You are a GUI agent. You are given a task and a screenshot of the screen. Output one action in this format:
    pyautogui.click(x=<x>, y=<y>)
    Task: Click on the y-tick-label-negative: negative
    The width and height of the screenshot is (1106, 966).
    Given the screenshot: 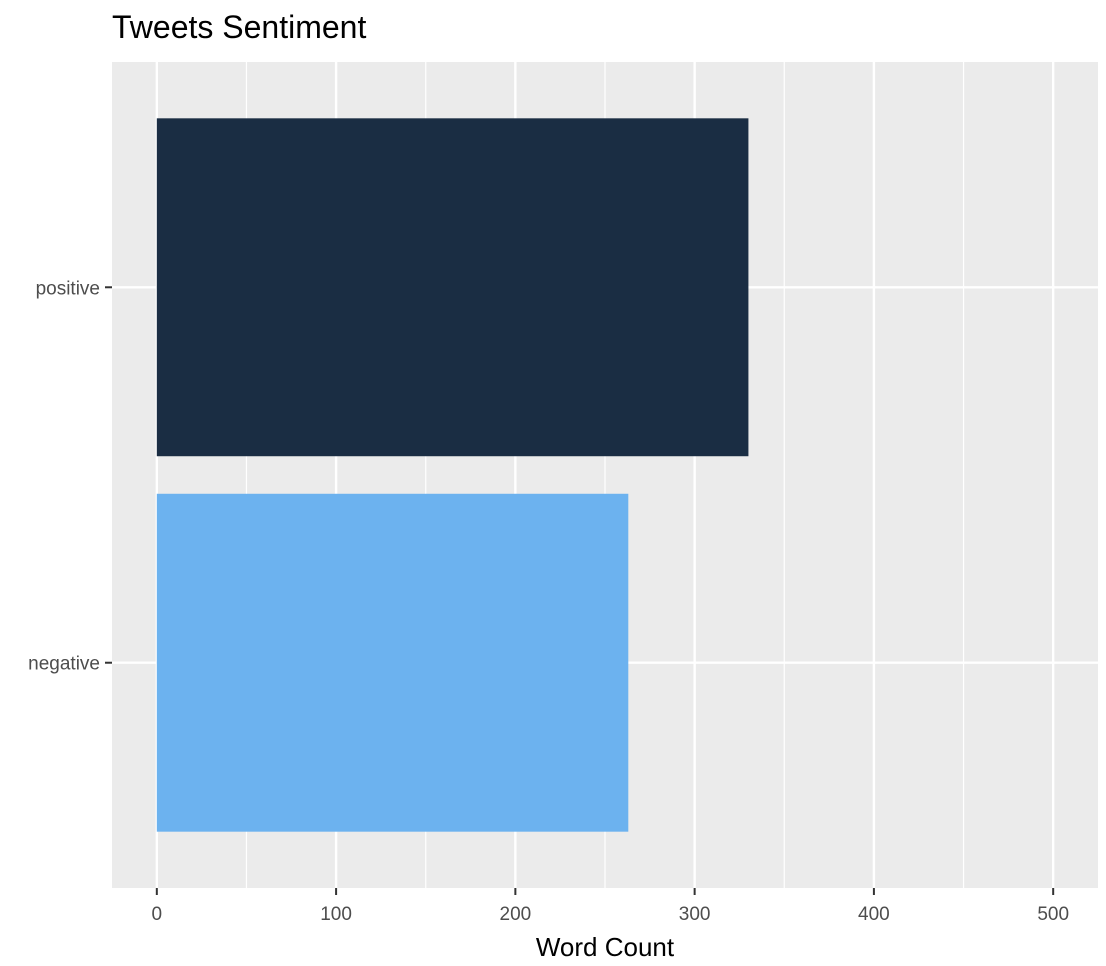 What is the action you would take?
    pyautogui.click(x=64, y=664)
    